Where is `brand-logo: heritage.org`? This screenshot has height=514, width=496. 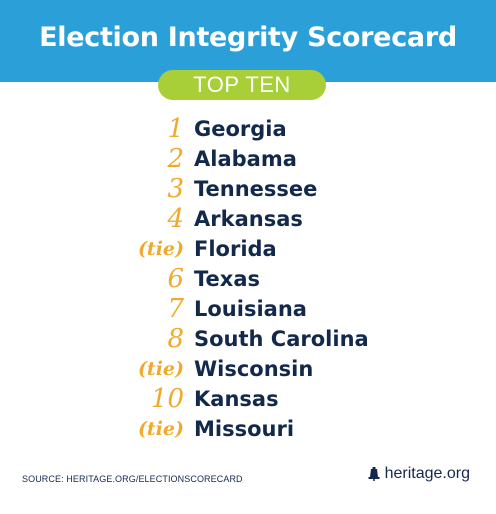 brand-logo: heritage.org is located at coordinates (419, 474).